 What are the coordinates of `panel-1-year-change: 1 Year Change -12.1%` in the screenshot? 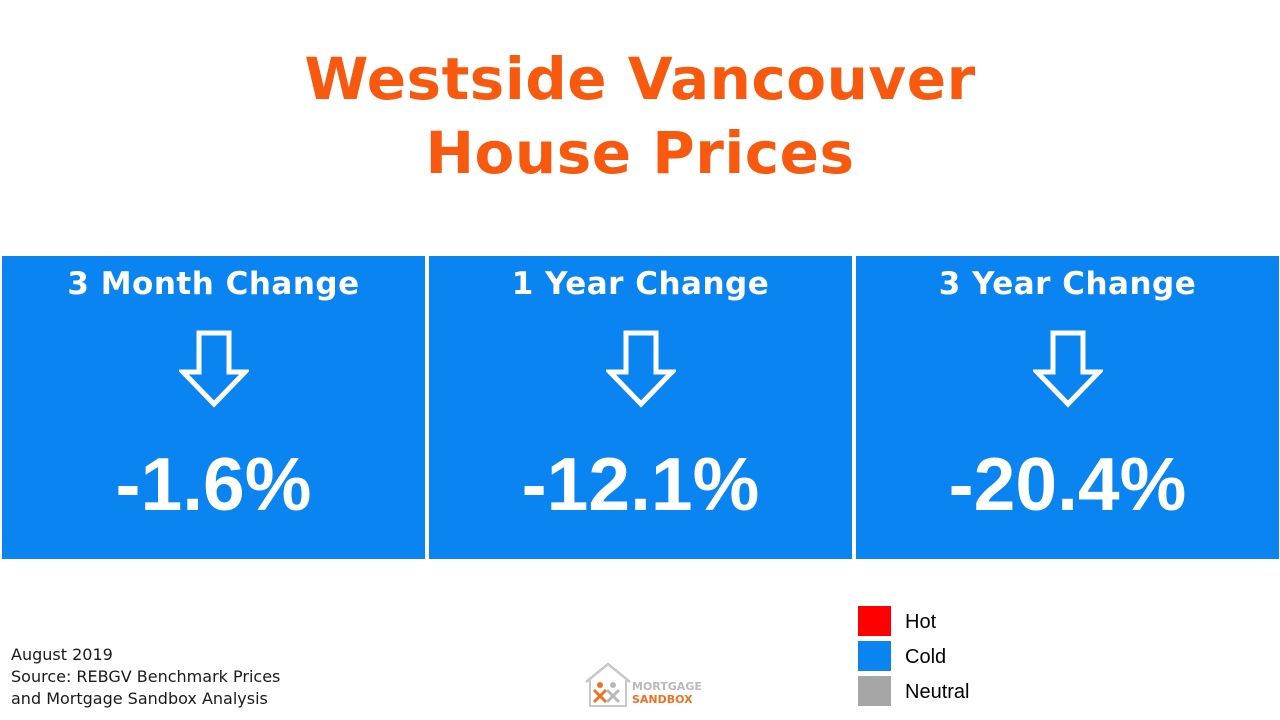 It's located at (640, 407).